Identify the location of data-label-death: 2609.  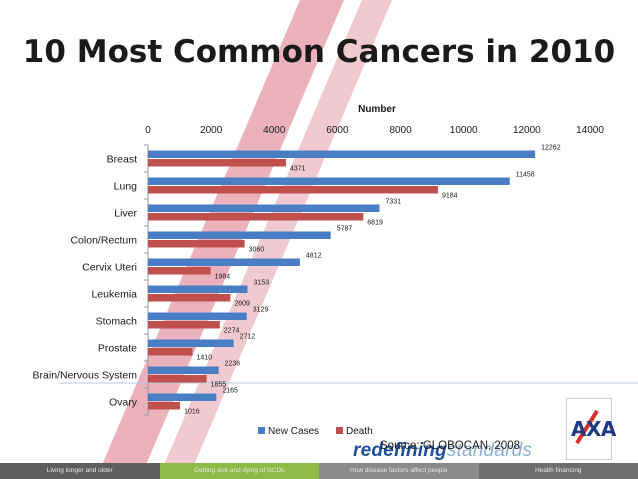
(242, 304).